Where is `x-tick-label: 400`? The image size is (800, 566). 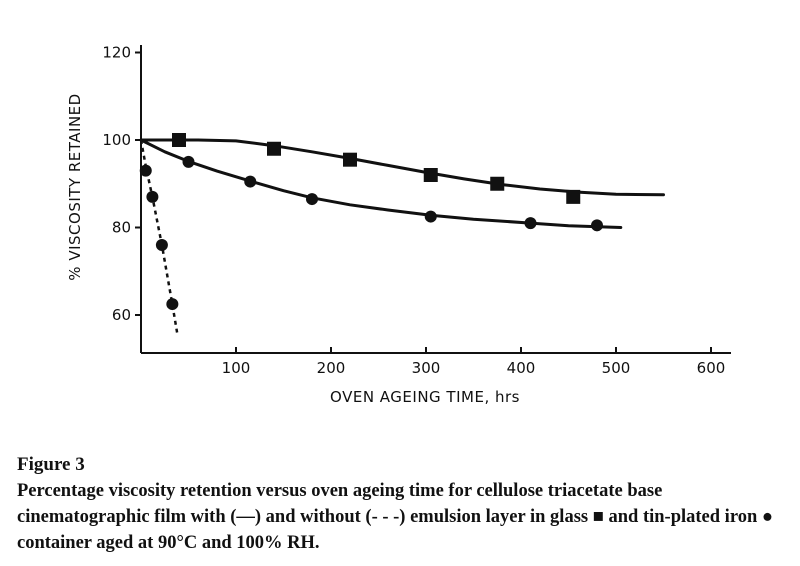
x-tick-label: 400 is located at coordinates (521, 368).